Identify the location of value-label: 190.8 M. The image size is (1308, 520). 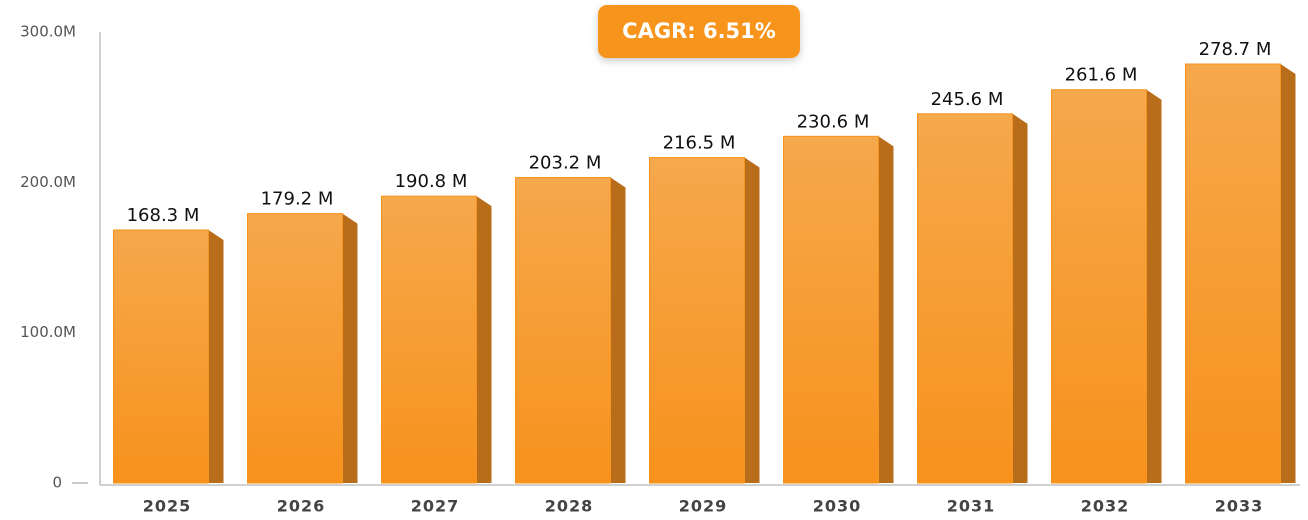
(431, 181).